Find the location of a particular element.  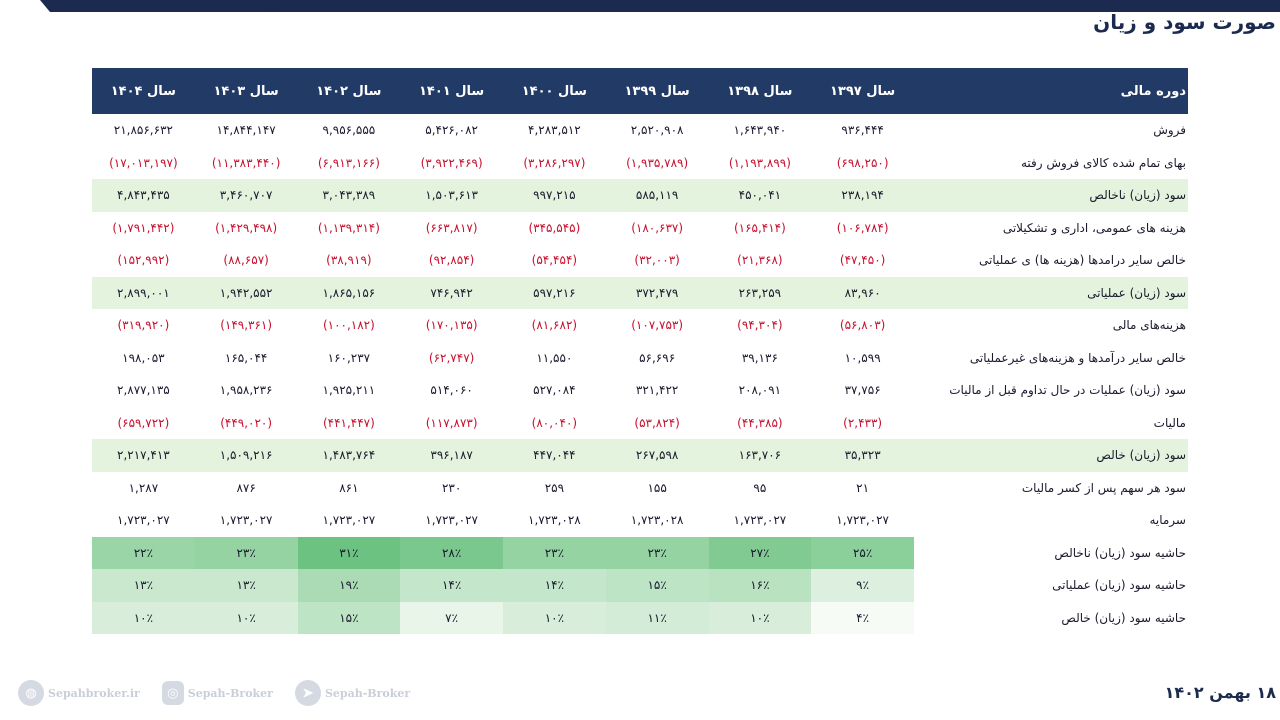

value-cell: (۶۶۳,۸۱۷) is located at coordinates (451, 227).